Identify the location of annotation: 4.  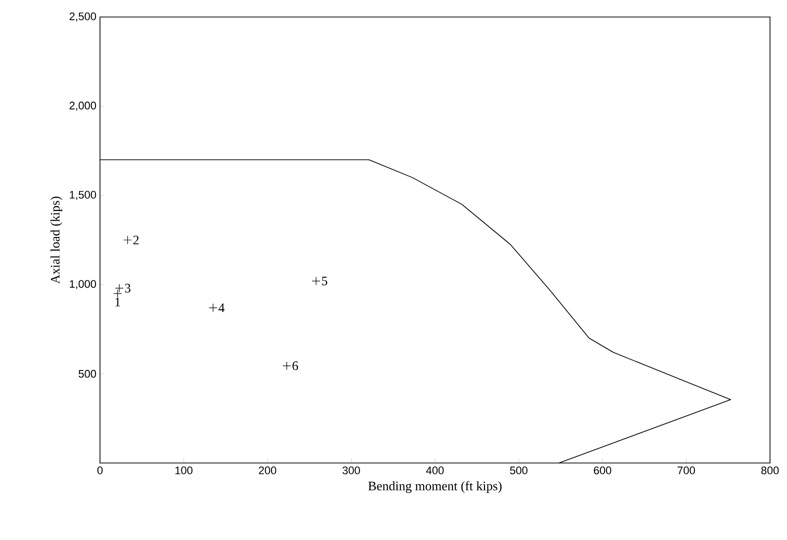
(221, 308).